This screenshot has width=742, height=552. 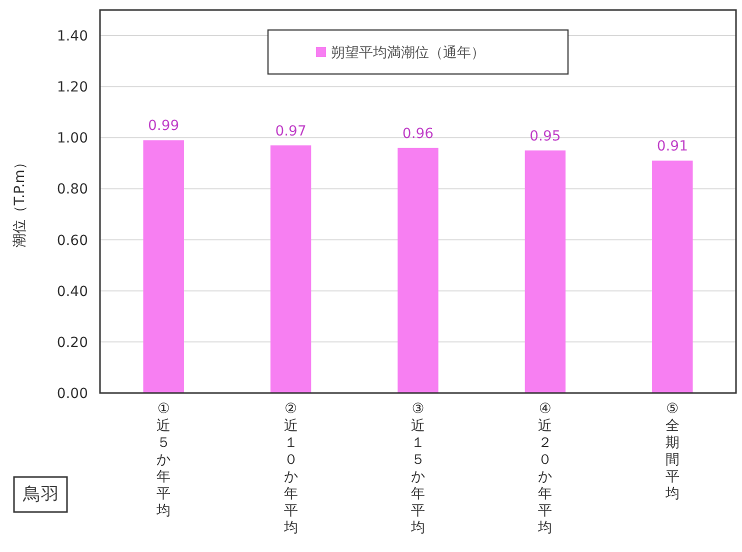 What do you see at coordinates (164, 126) in the screenshot?
I see `data-label: 0.99` at bounding box center [164, 126].